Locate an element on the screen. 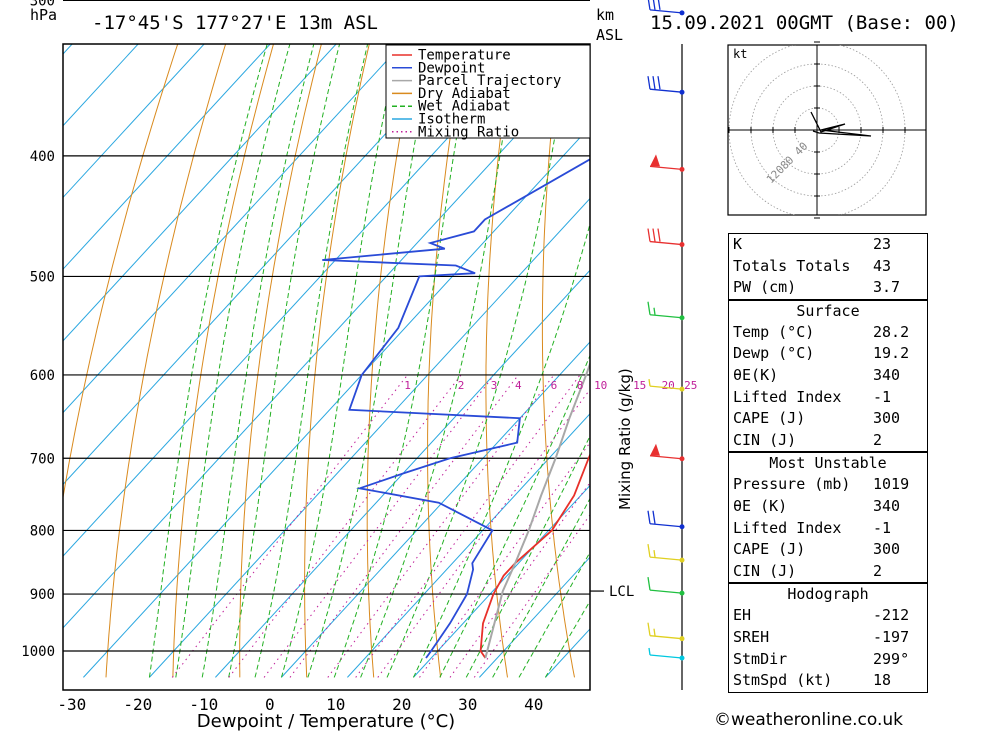  hodograph-unit: kt is located at coordinates (740, 54).